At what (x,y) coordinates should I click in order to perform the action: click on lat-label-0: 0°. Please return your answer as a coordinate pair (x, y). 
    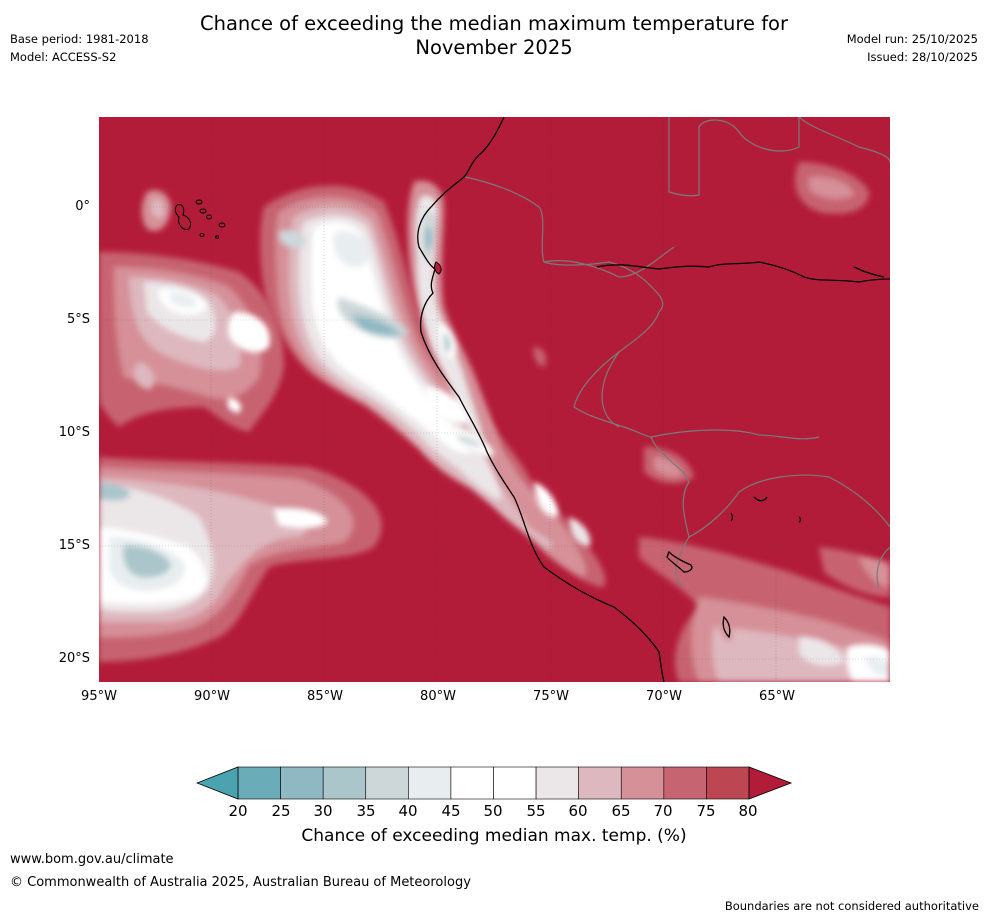
    Looking at the image, I should click on (82, 206).